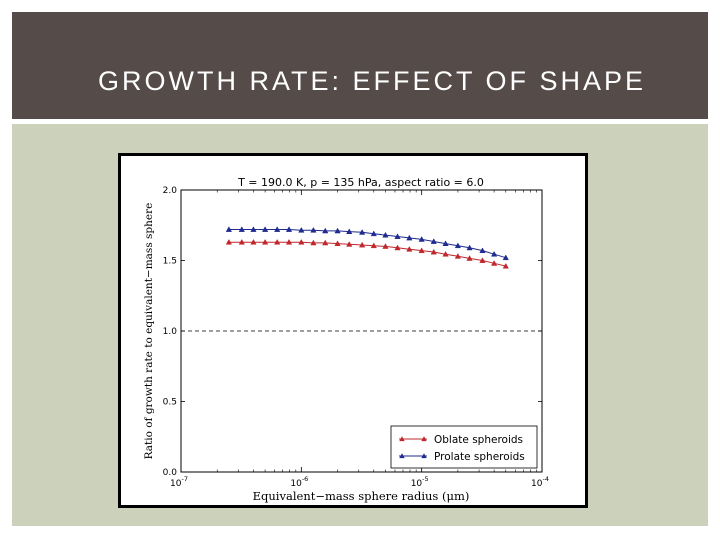 The height and width of the screenshot is (540, 720). Describe the element at coordinates (478, 440) in the screenshot. I see `legend-label: Oblate spheroids` at that location.